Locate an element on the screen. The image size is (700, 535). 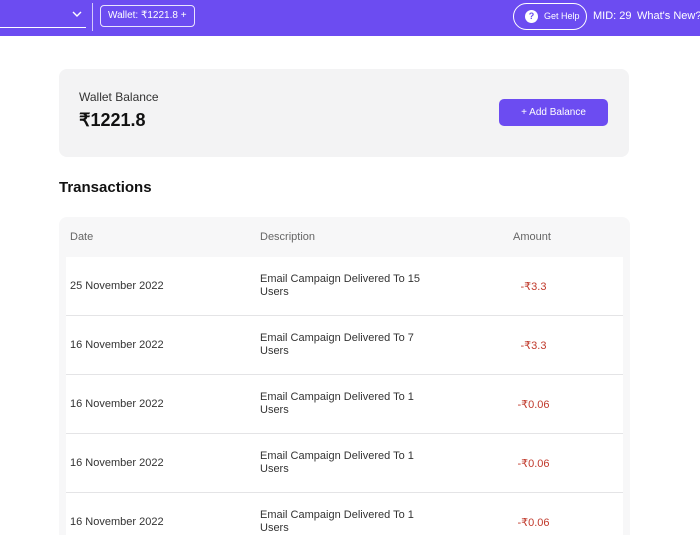
transactions-title: Transactions is located at coordinates (105, 187).